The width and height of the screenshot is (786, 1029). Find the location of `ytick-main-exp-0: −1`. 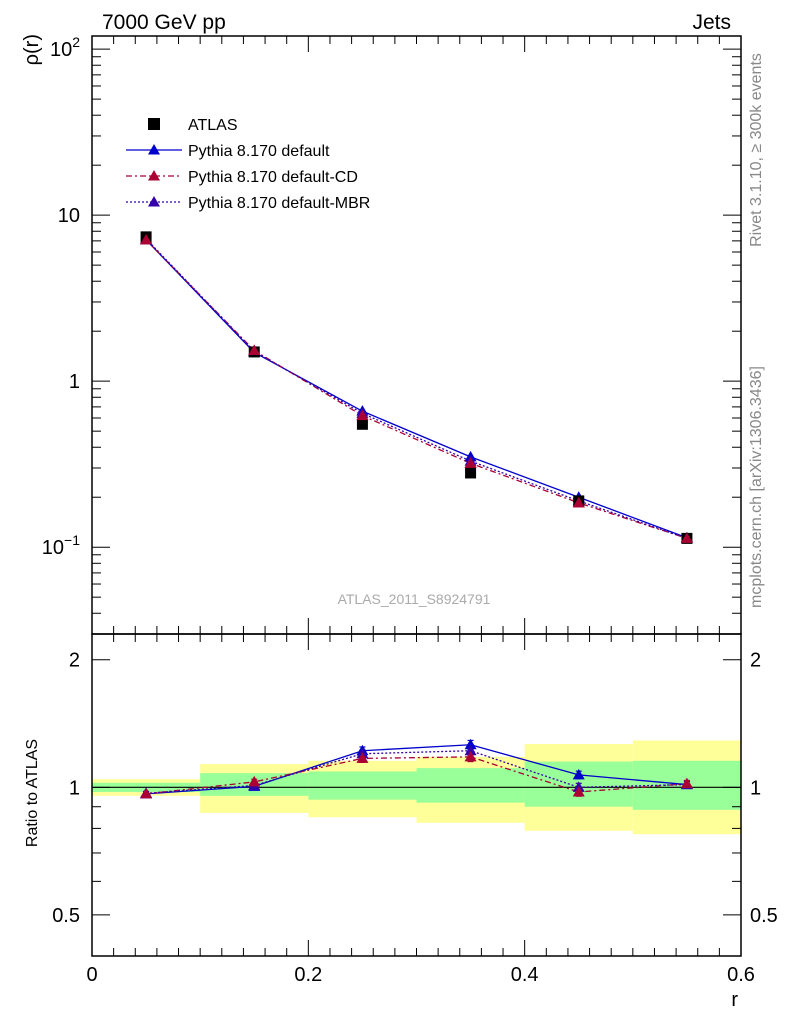

ytick-main-exp-0: −1 is located at coordinates (72, 540).